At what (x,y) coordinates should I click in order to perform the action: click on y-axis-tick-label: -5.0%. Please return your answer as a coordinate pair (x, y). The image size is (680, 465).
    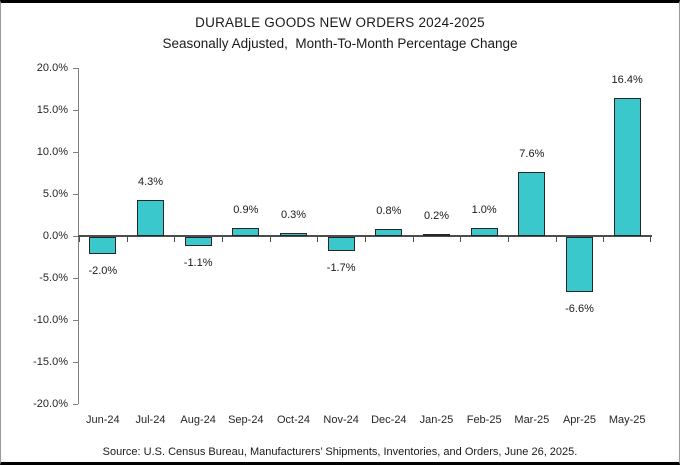
    Looking at the image, I should click on (53, 278).